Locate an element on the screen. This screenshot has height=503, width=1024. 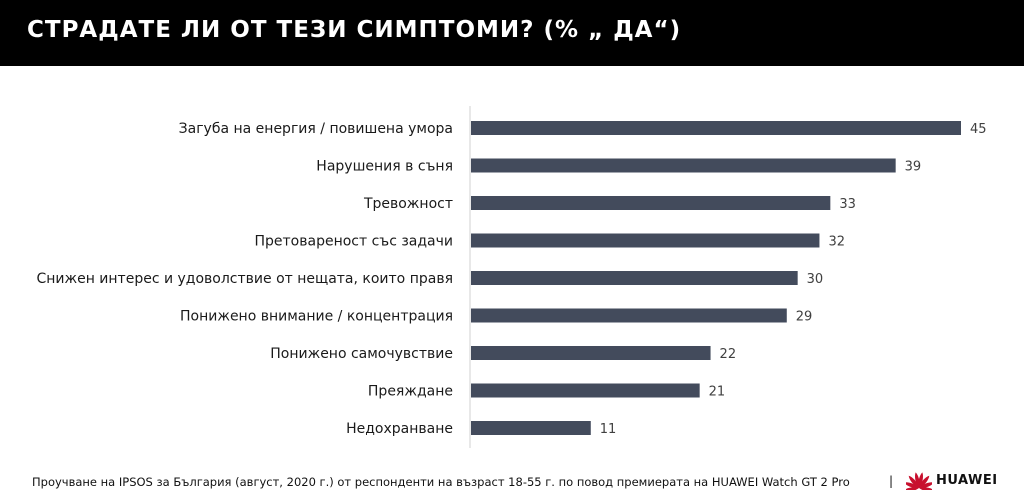
value-label: 11 is located at coordinates (608, 429).